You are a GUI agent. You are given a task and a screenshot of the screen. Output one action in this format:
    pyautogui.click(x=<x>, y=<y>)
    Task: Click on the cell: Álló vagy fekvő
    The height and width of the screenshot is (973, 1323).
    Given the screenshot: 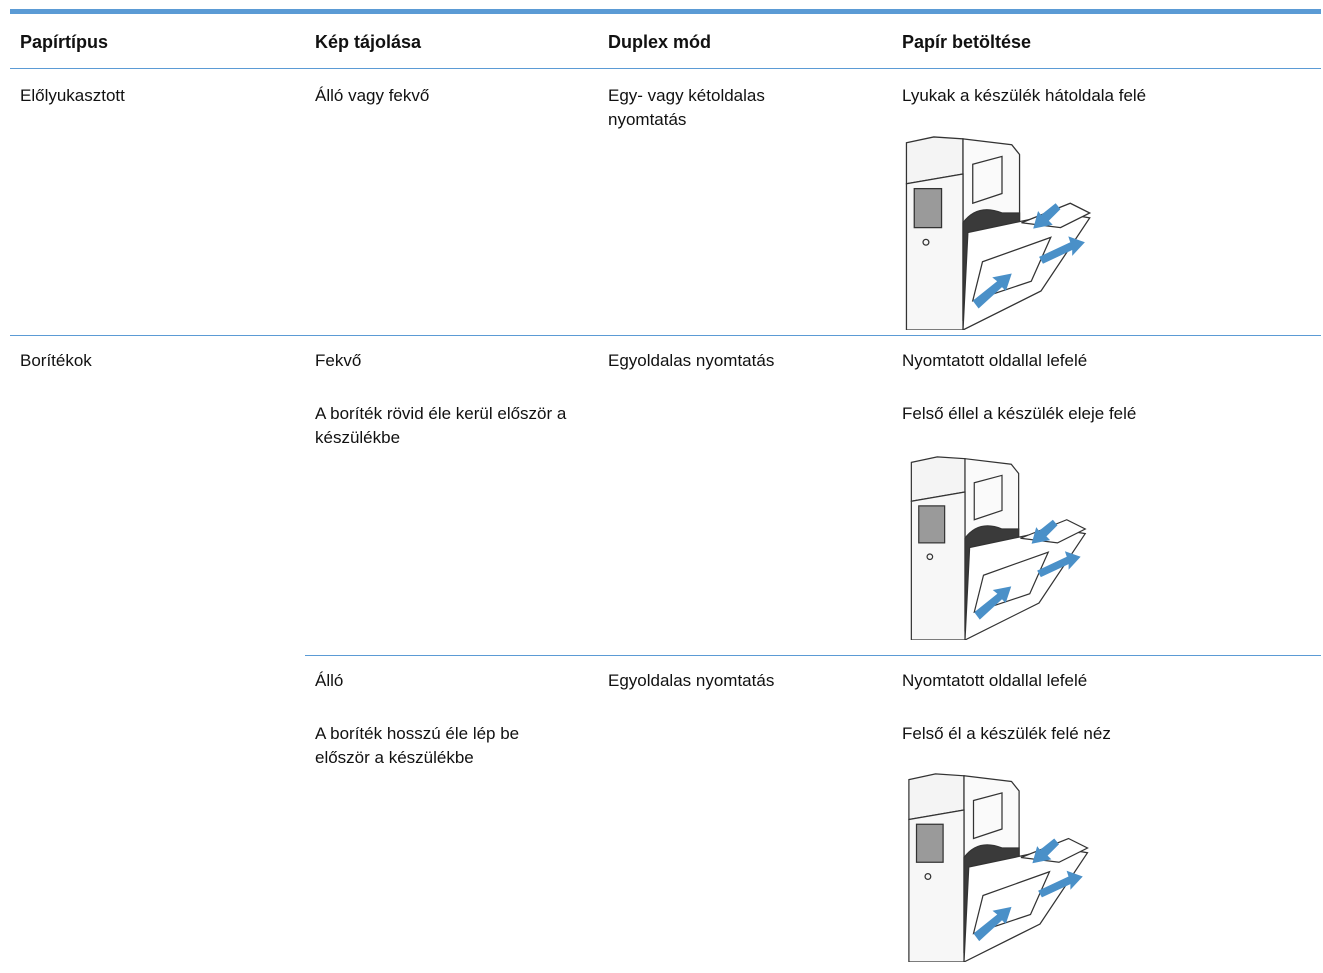 What is the action you would take?
    pyautogui.click(x=372, y=95)
    